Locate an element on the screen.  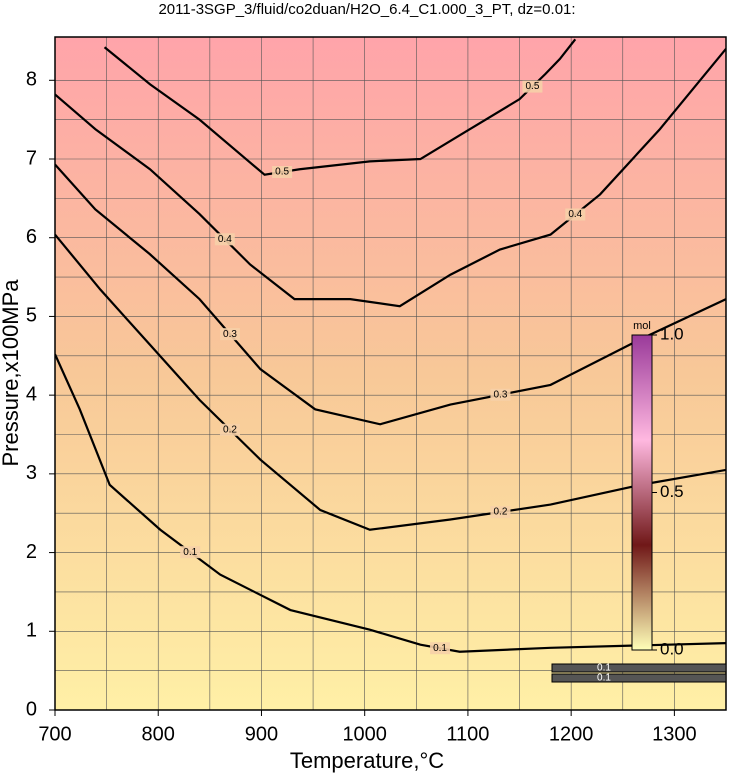
y-tick-label: 0 is located at coordinates (31, 709).